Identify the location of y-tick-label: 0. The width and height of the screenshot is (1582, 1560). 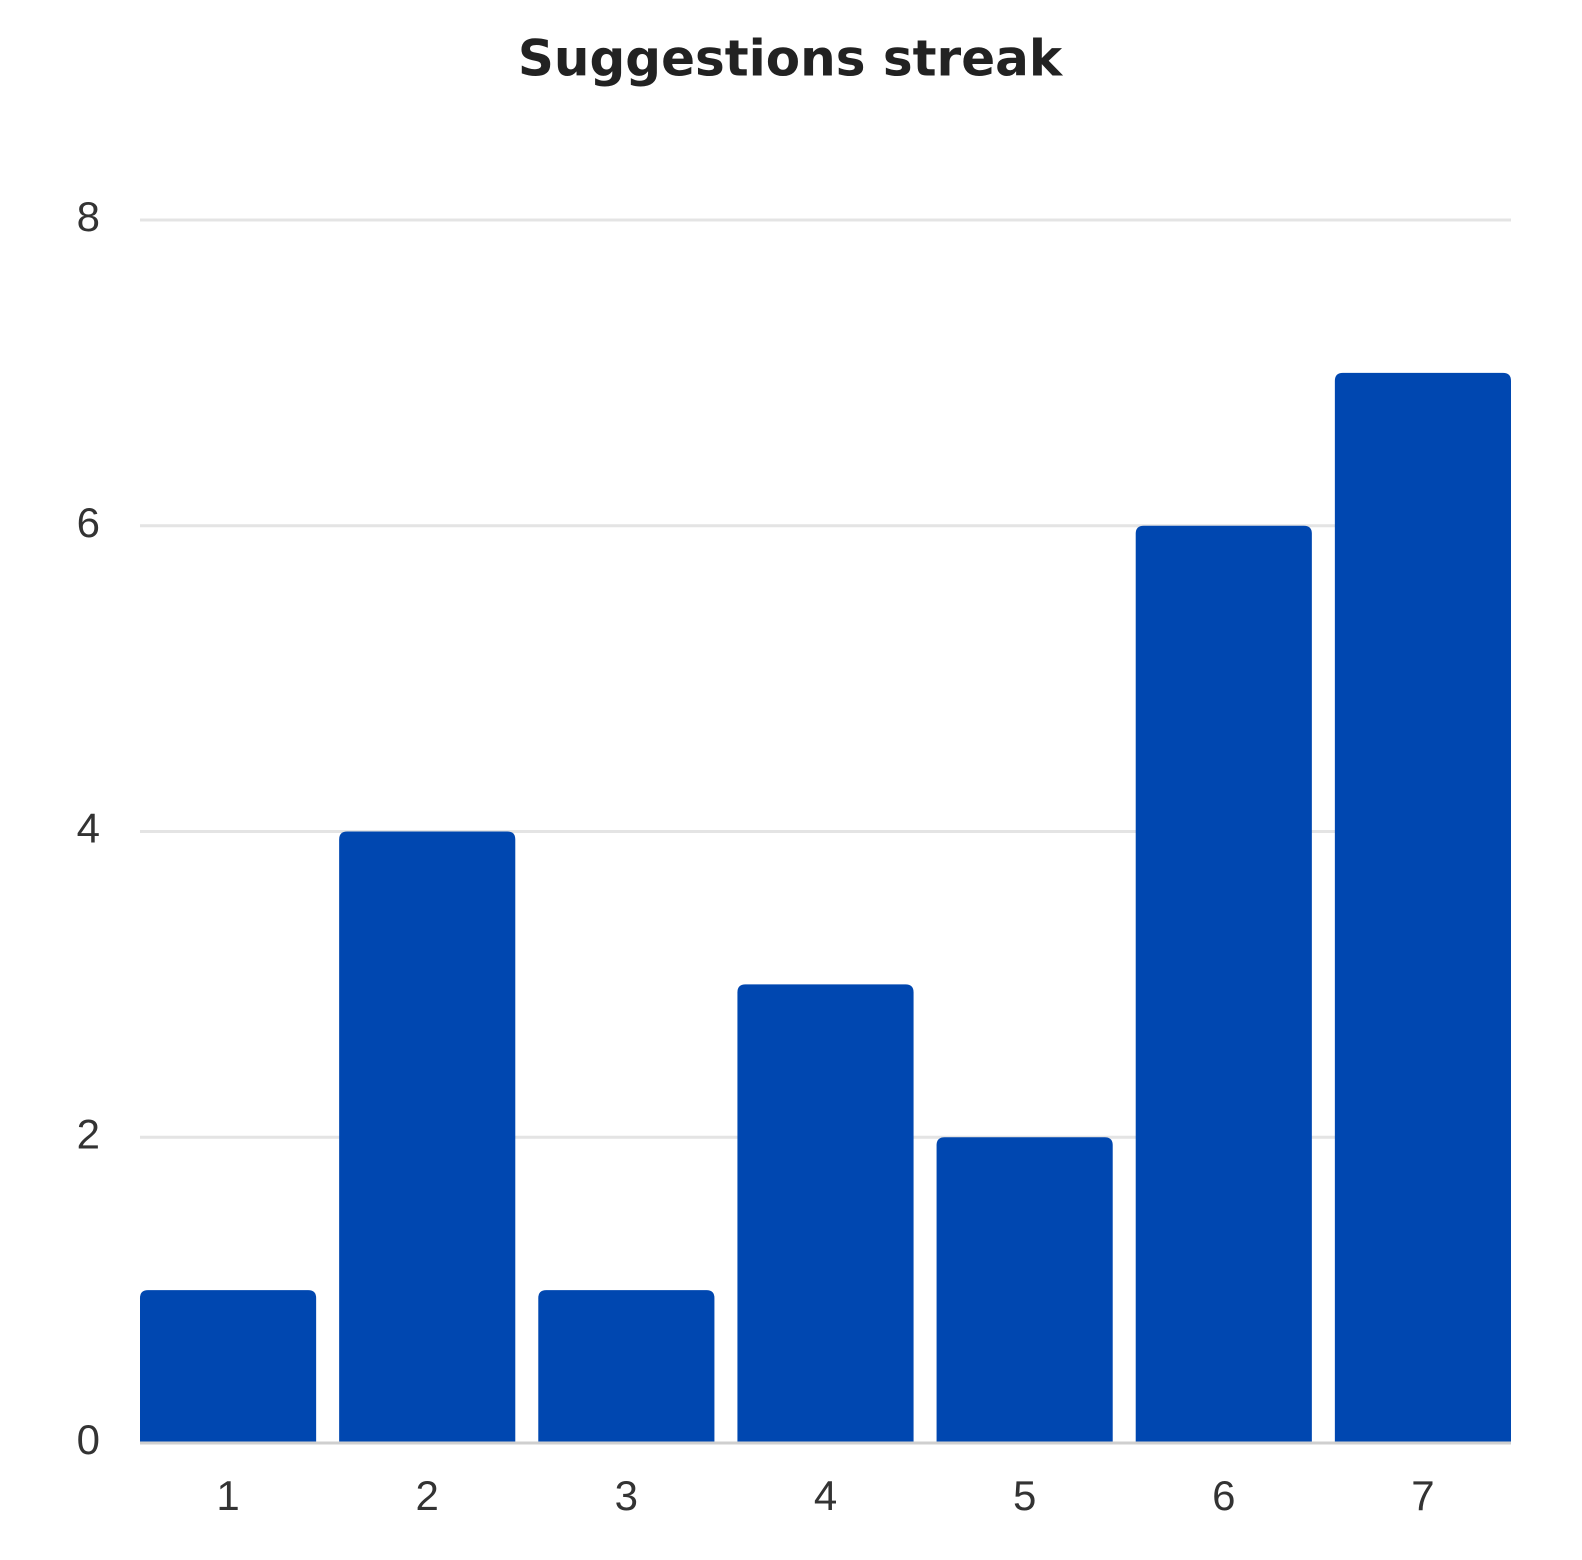
(88, 1439).